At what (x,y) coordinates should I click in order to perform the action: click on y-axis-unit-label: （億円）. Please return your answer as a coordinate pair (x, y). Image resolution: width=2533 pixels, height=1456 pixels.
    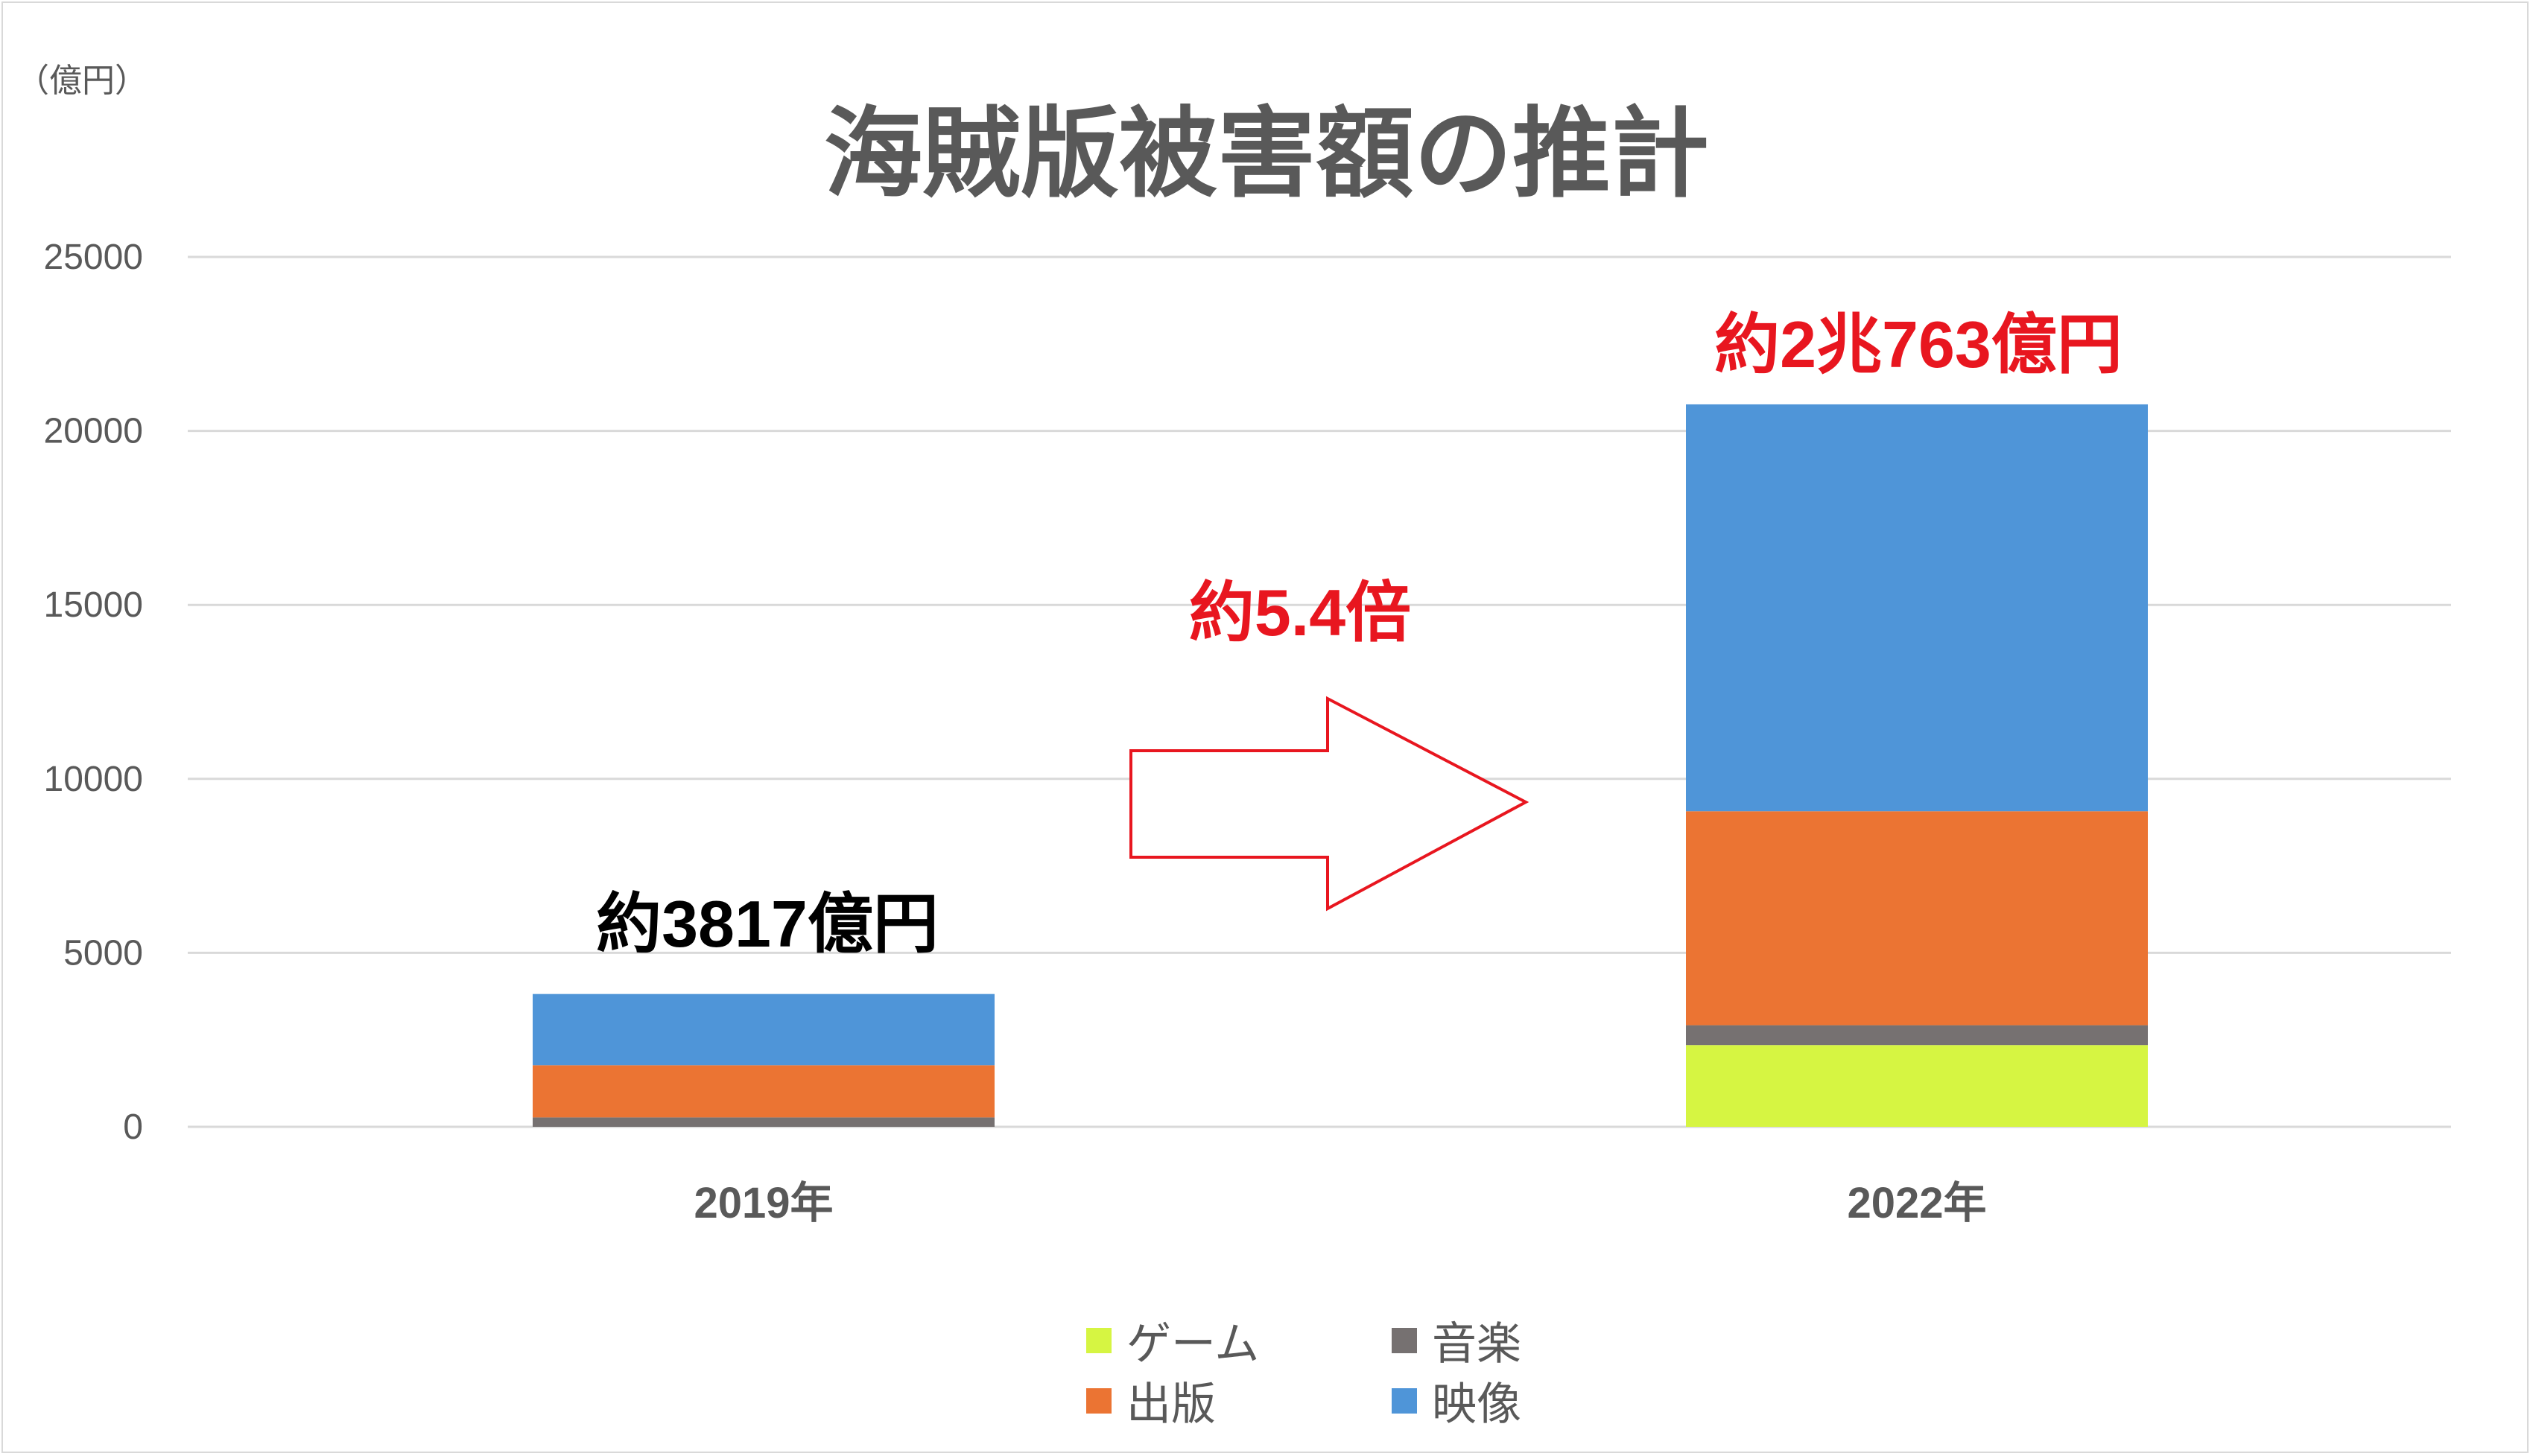
    Looking at the image, I should click on (82, 81).